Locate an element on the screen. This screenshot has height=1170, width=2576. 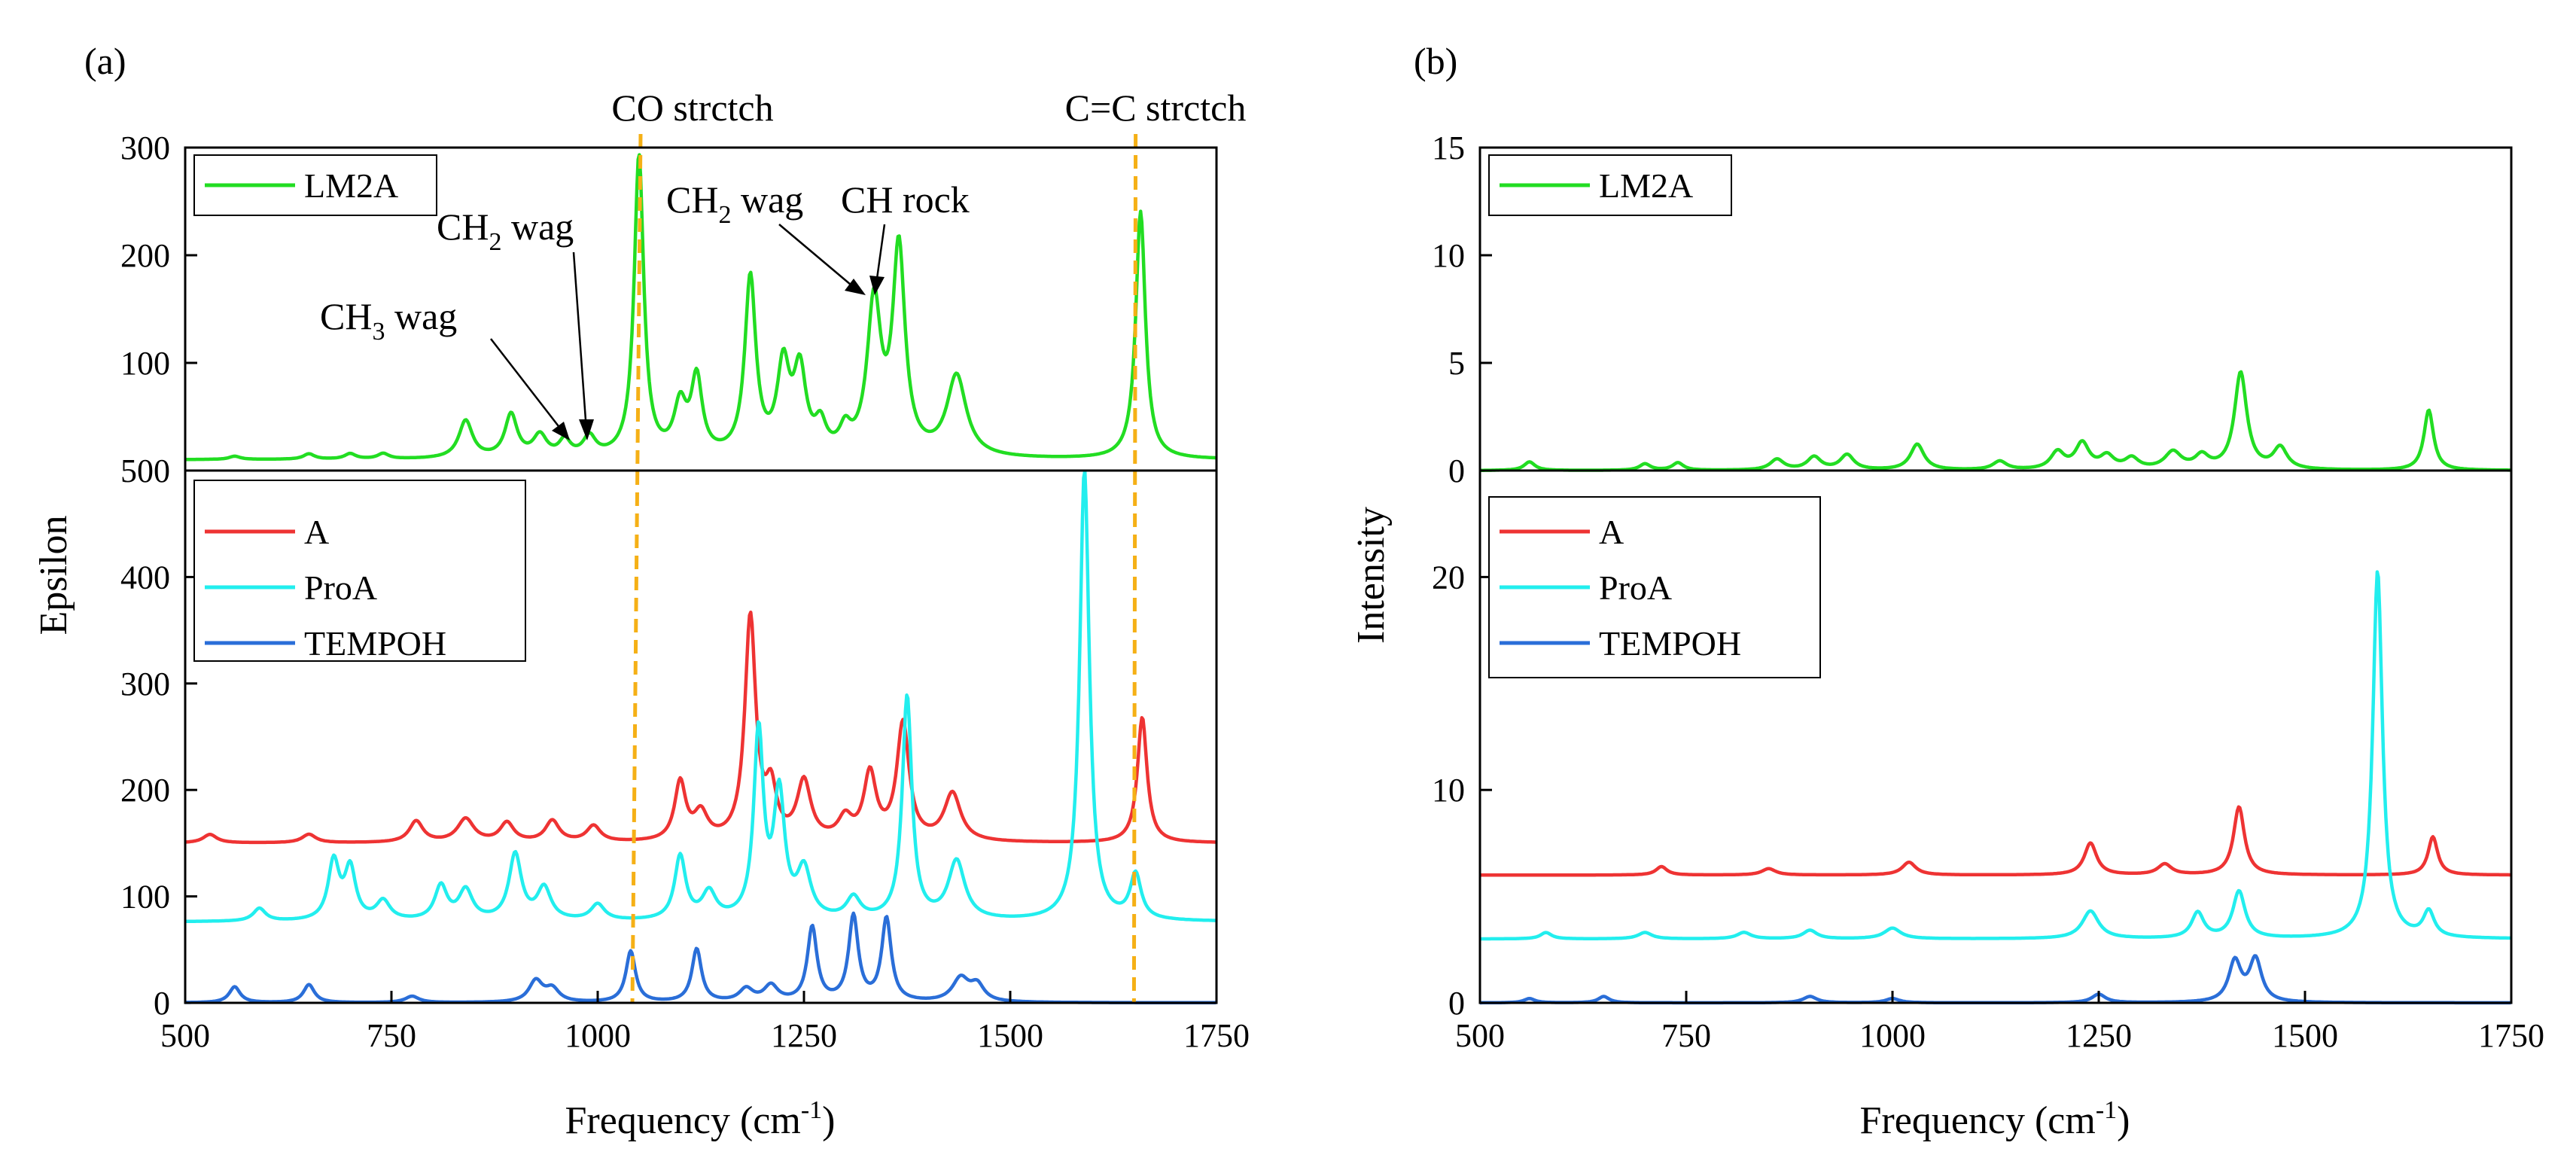
b-bottom-series-tempoh is located at coordinates (1996, 979).